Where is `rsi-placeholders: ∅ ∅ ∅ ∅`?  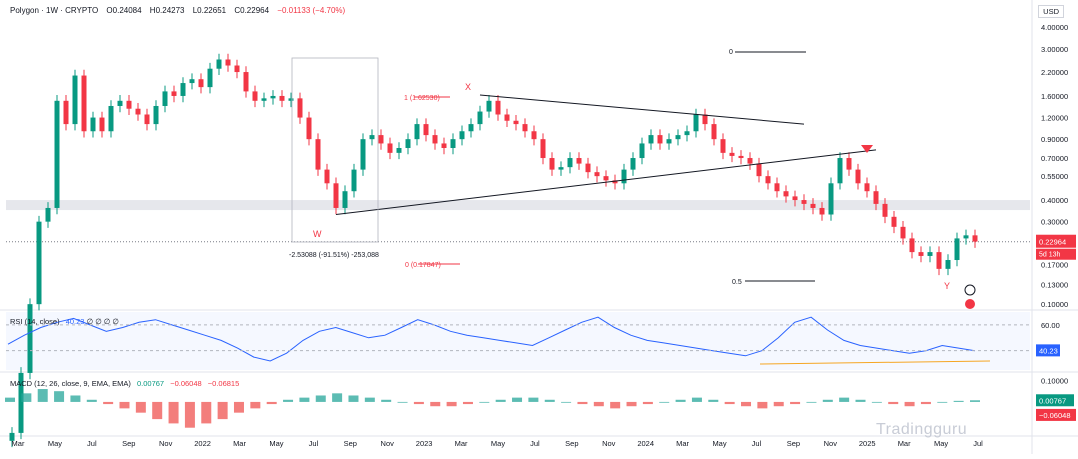
rsi-placeholders: ∅ ∅ ∅ ∅ is located at coordinates (102, 321).